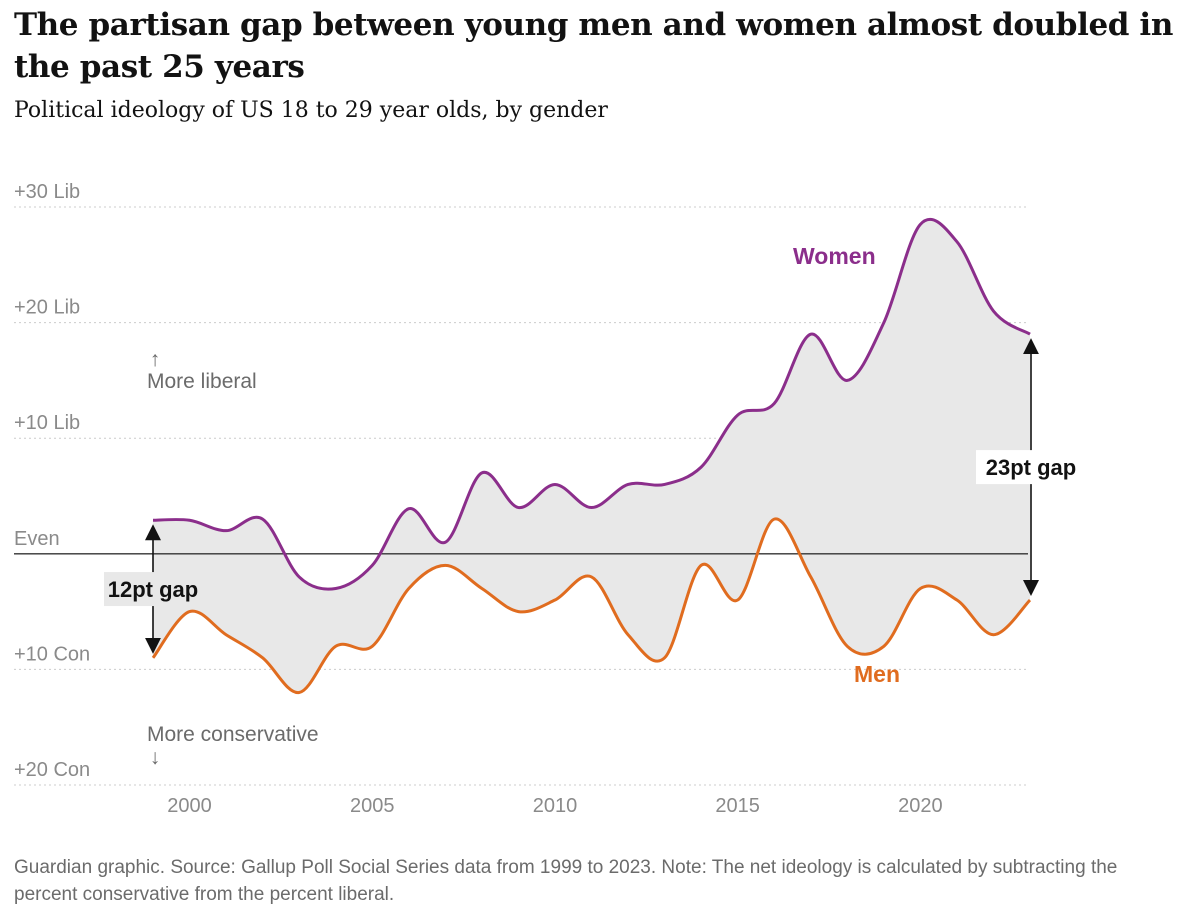 This screenshot has height=917, width=1200. I want to click on x-tick-label: 2000, so click(189, 806).